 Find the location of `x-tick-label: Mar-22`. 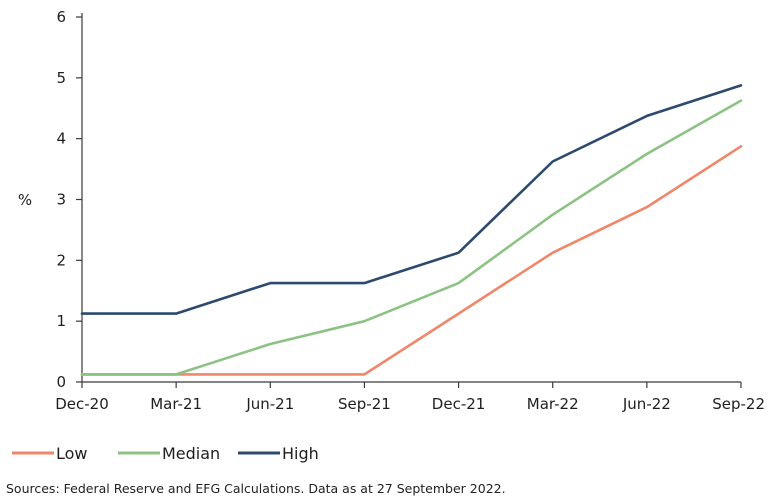

x-tick-label: Mar-22 is located at coordinates (553, 404).